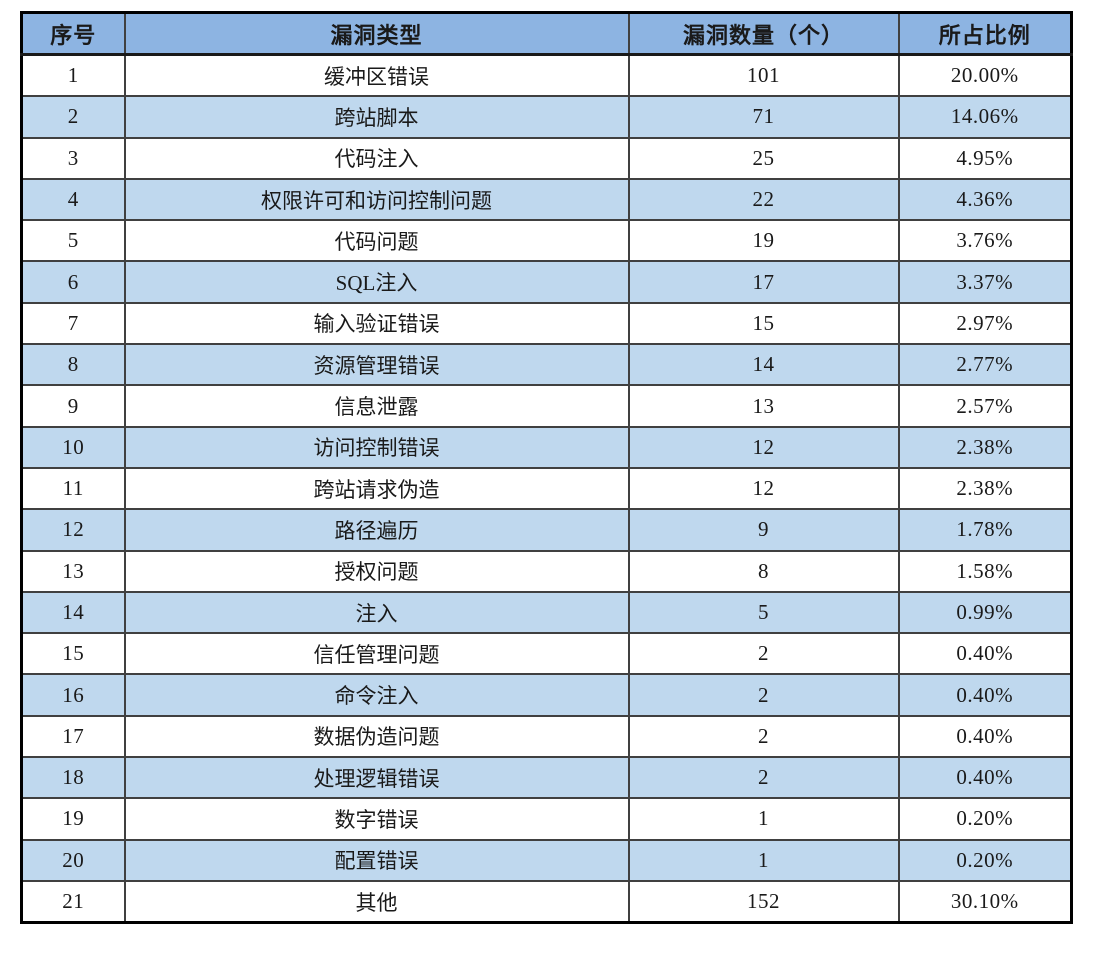  Describe the element at coordinates (763, 571) in the screenshot. I see `cell-vuln-count: 8` at that location.